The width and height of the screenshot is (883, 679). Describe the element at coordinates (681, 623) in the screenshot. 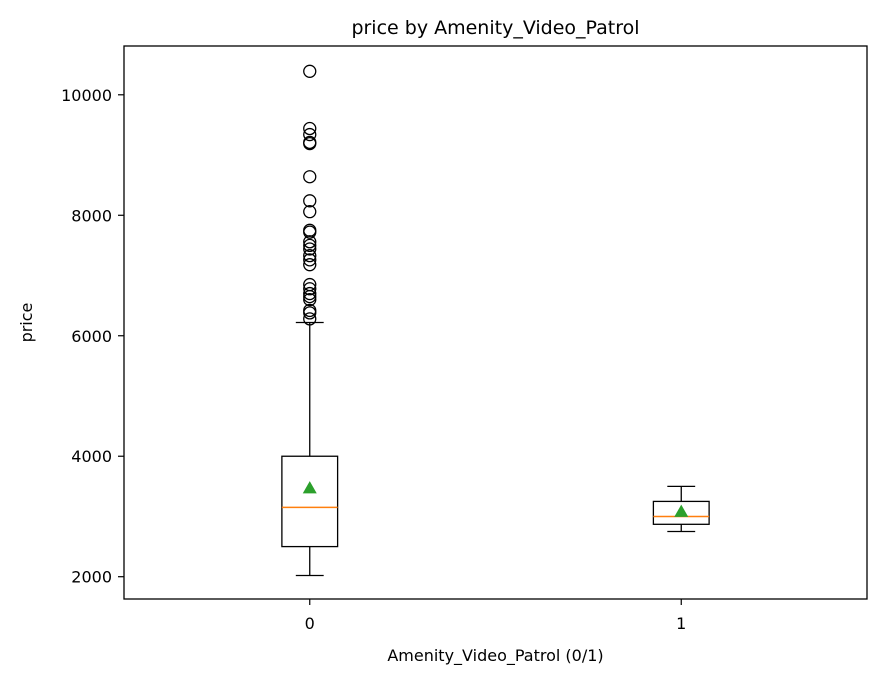

I see `x-tick-label: 1` at that location.